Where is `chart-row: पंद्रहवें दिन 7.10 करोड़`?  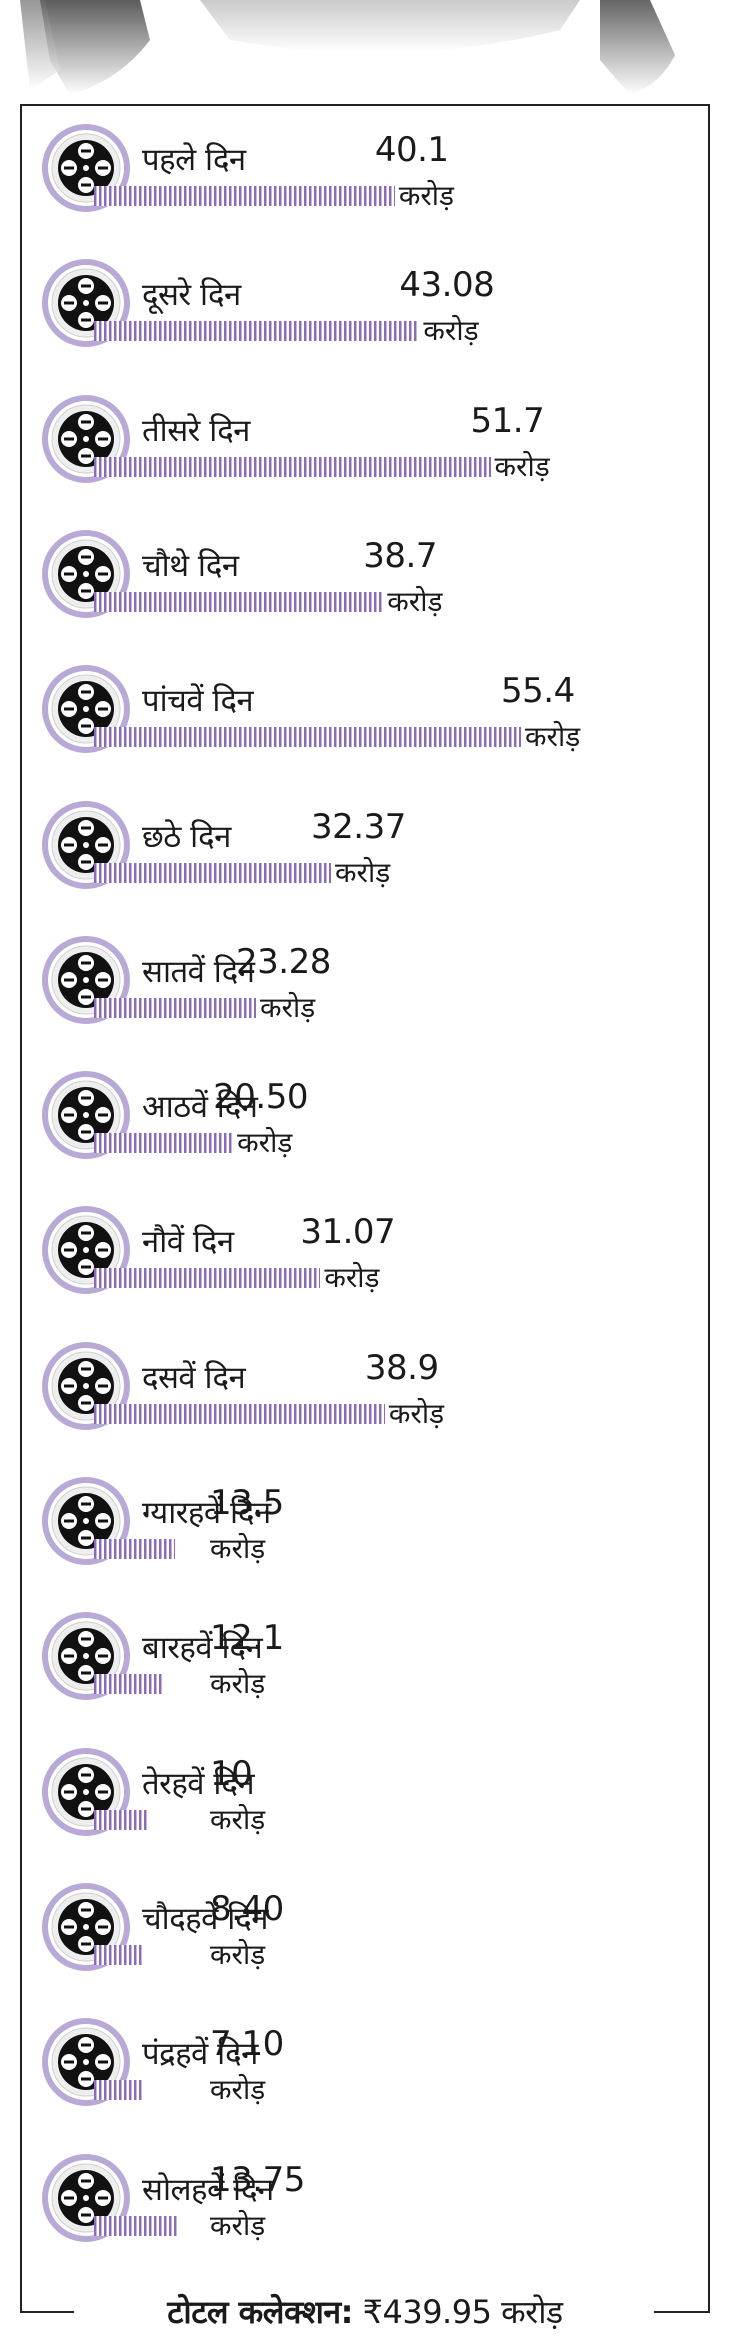
chart-row: पंद्रहवें दिन 7.10 करोड़ is located at coordinates (378, 2069).